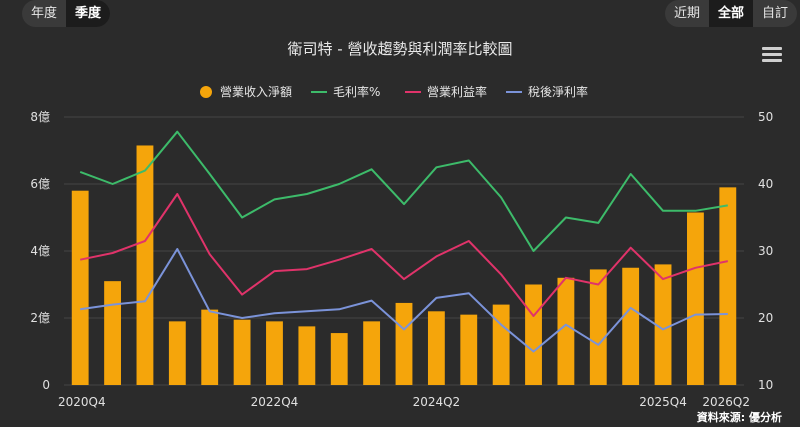 The height and width of the screenshot is (427, 800). I want to click on range-option-0: 近期, so click(686, 13).